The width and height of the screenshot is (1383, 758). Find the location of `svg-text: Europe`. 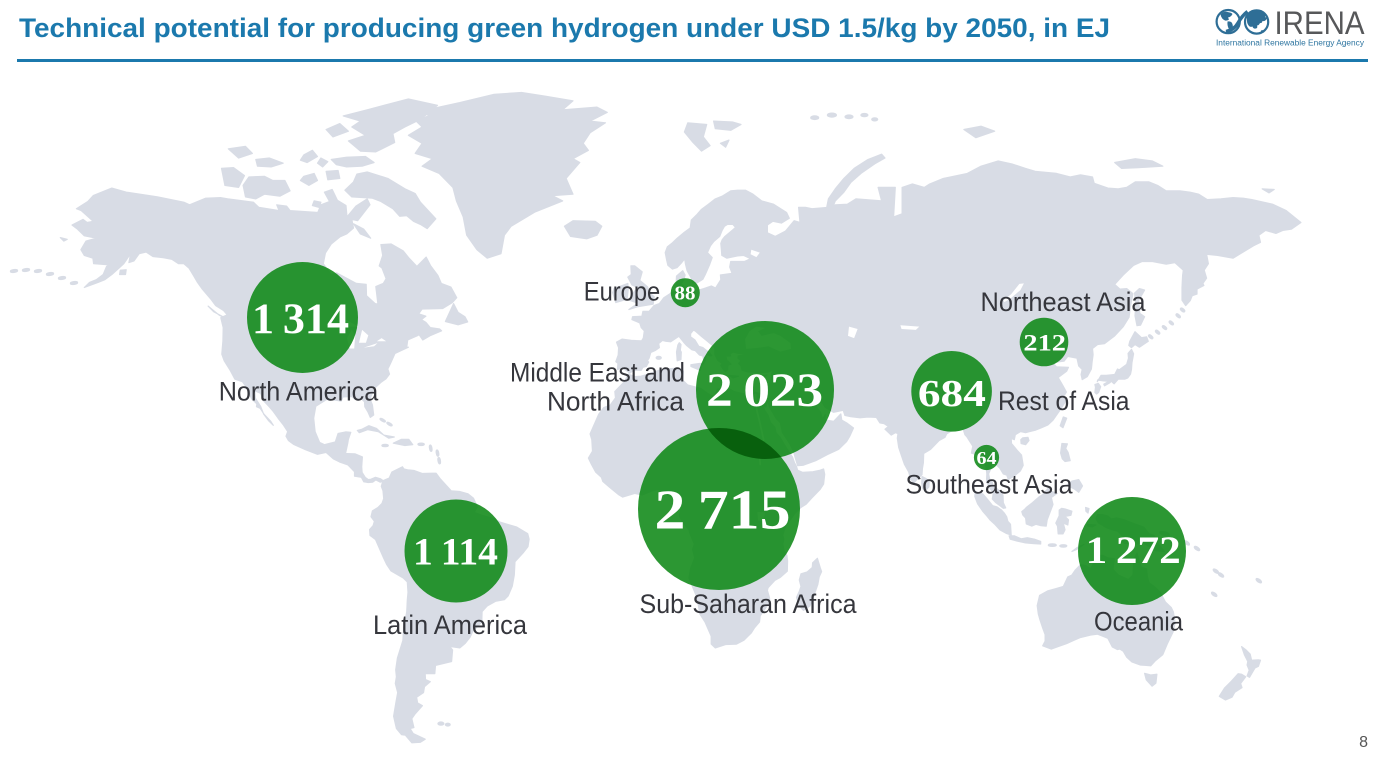

svg-text: Europe is located at coordinates (622, 292).